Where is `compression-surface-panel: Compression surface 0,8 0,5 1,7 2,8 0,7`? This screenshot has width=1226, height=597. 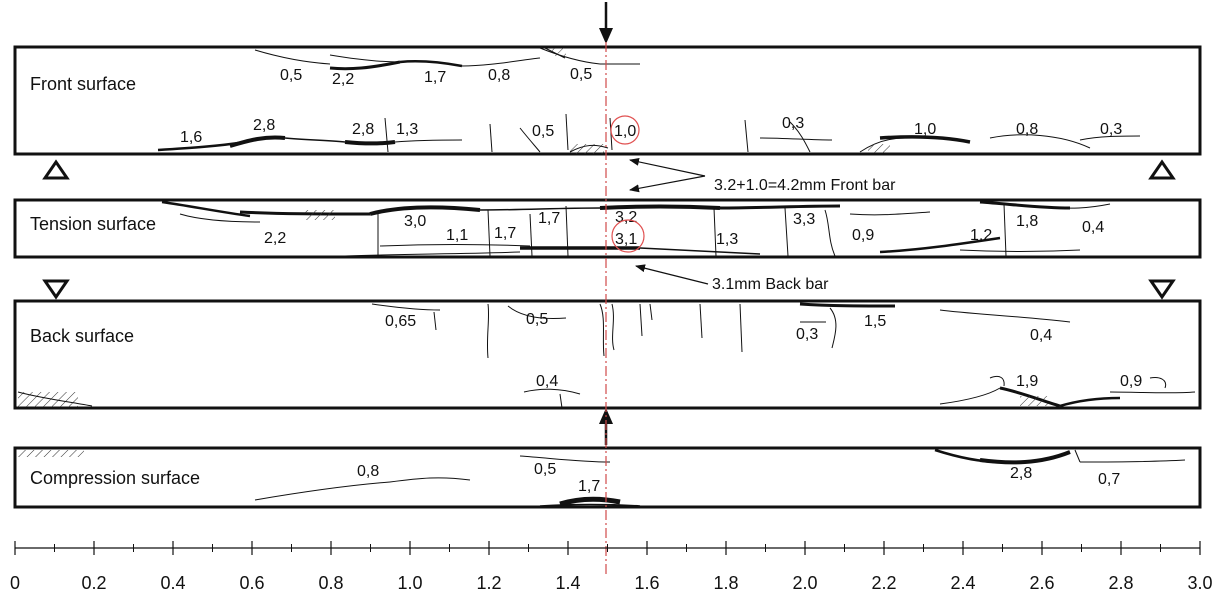
compression-surface-panel: Compression surface 0,8 0,5 1,7 2,8 0,7 is located at coordinates (607, 477).